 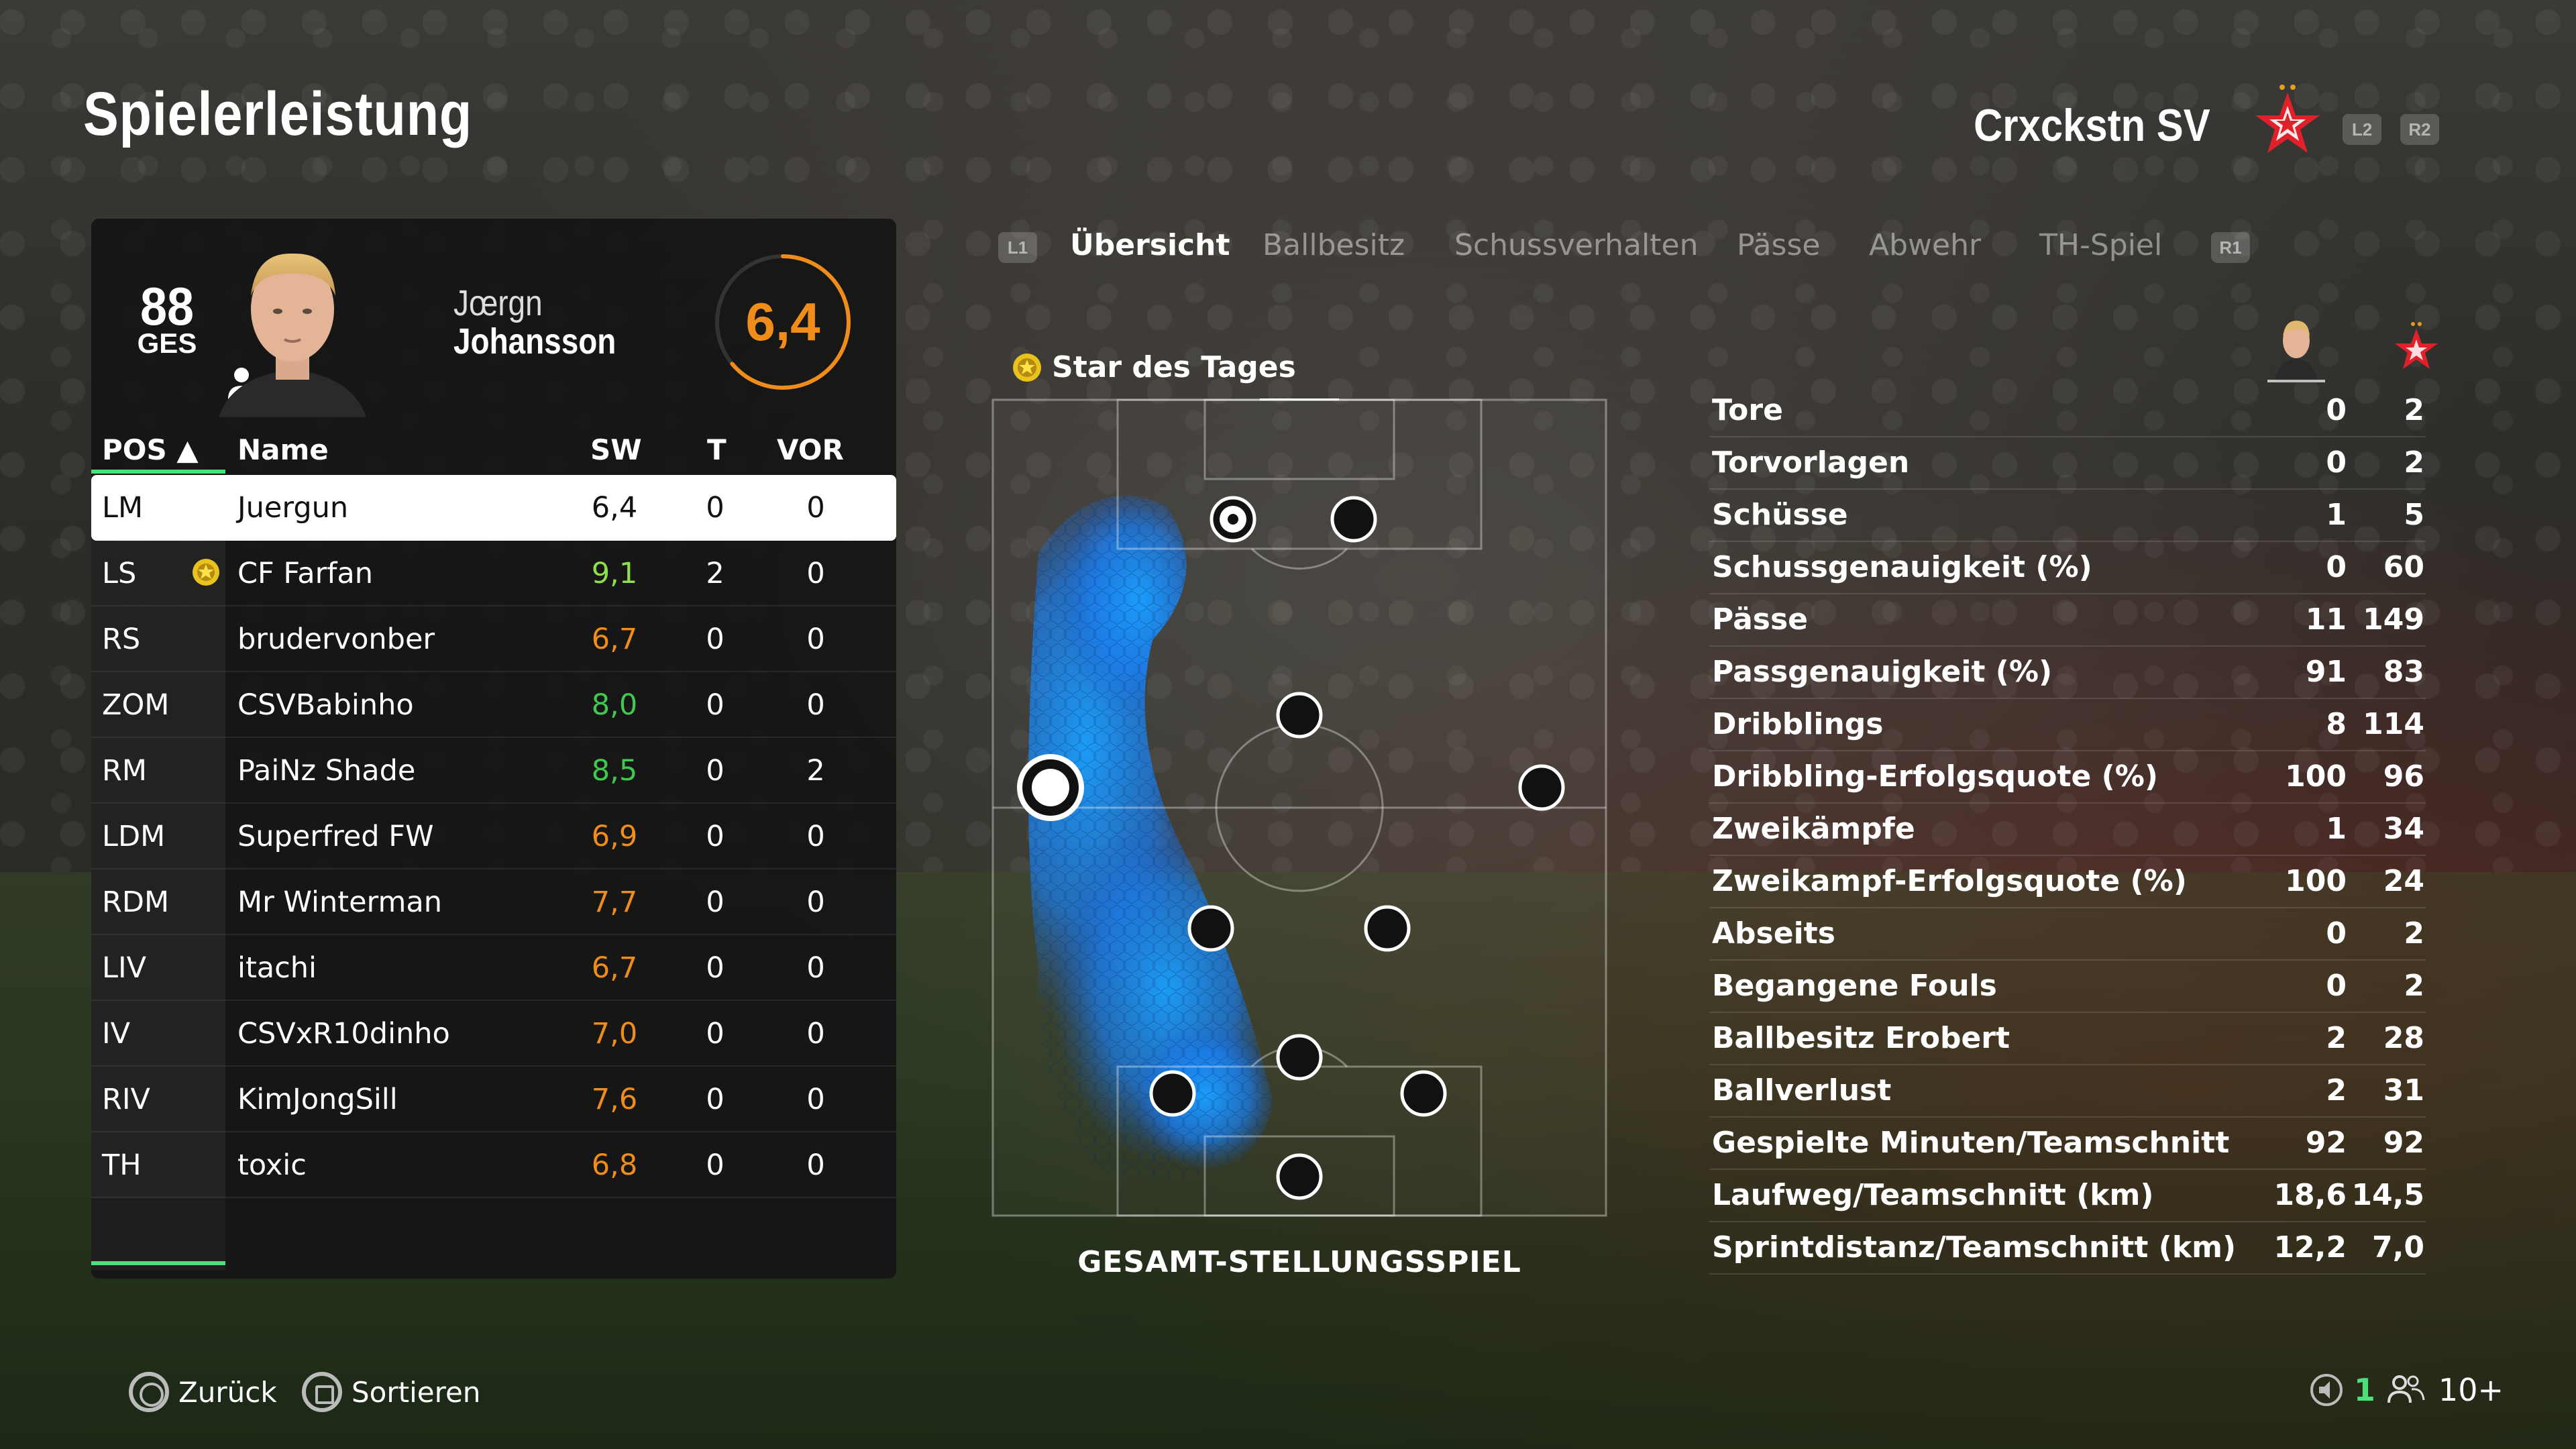 What do you see at coordinates (1334, 245) in the screenshot?
I see `tab-1: Ballbesitz` at bounding box center [1334, 245].